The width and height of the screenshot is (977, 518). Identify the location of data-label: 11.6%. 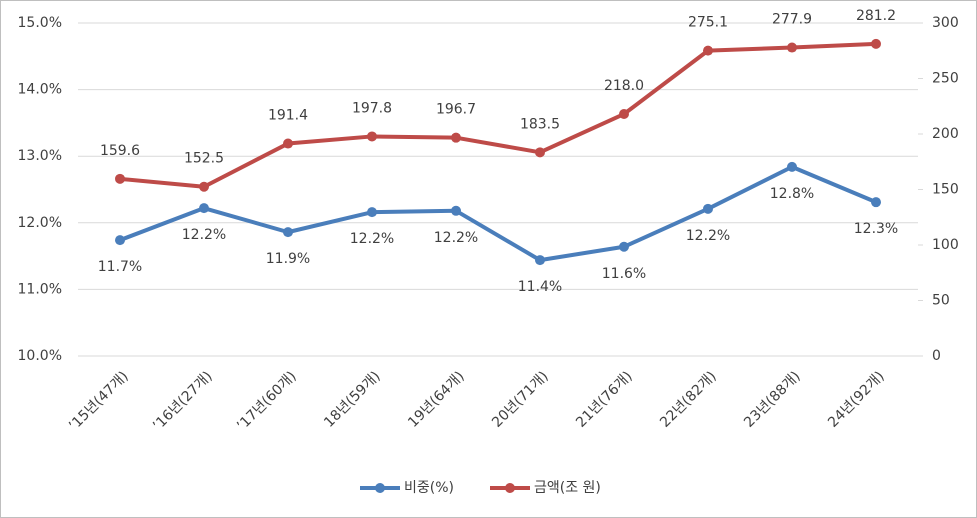
(624, 274).